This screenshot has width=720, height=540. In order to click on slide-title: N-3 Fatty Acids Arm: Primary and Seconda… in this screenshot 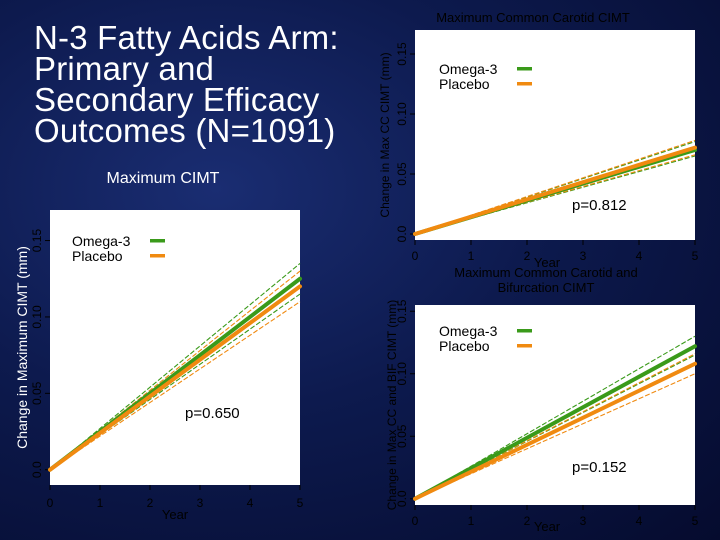, I will do `click(204, 84)`.